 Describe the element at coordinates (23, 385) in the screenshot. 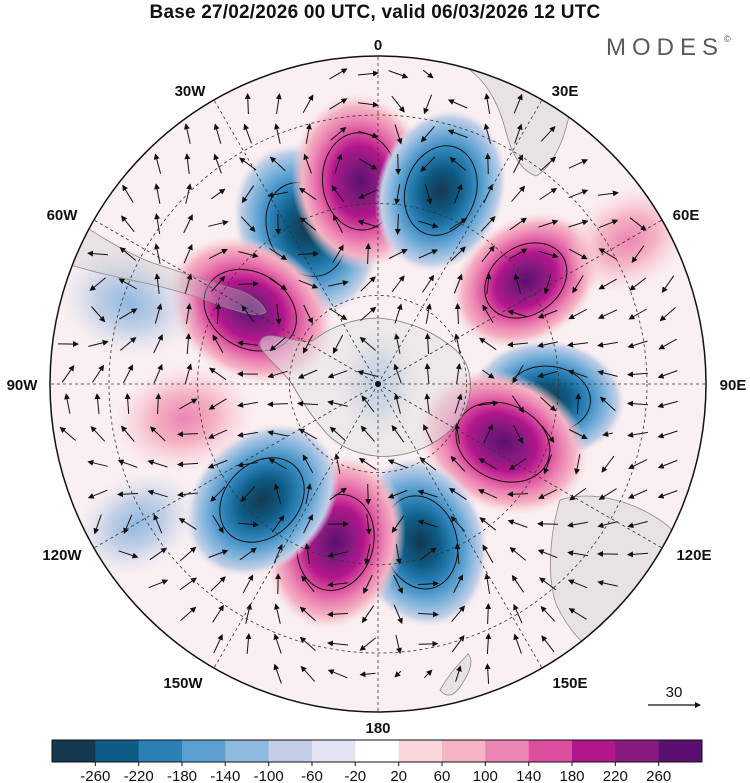

I see `longitude-label-90w: 90W` at that location.